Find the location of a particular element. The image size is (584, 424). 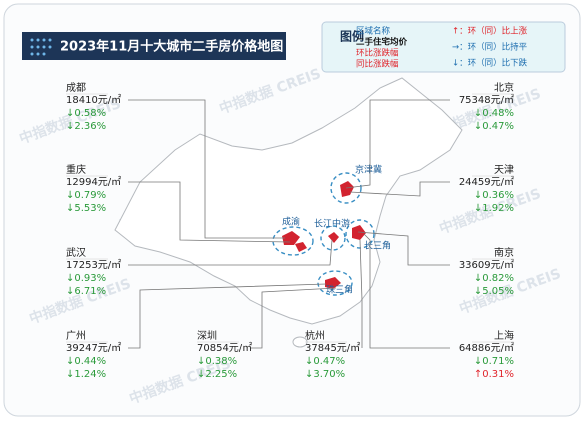

city-mom: ↓0.79% is located at coordinates (86, 195).